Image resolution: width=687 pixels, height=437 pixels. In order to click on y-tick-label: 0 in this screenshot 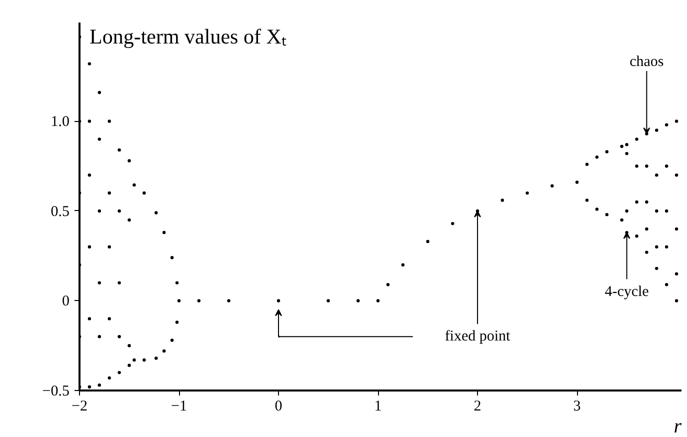, I will do `click(66, 302)`.